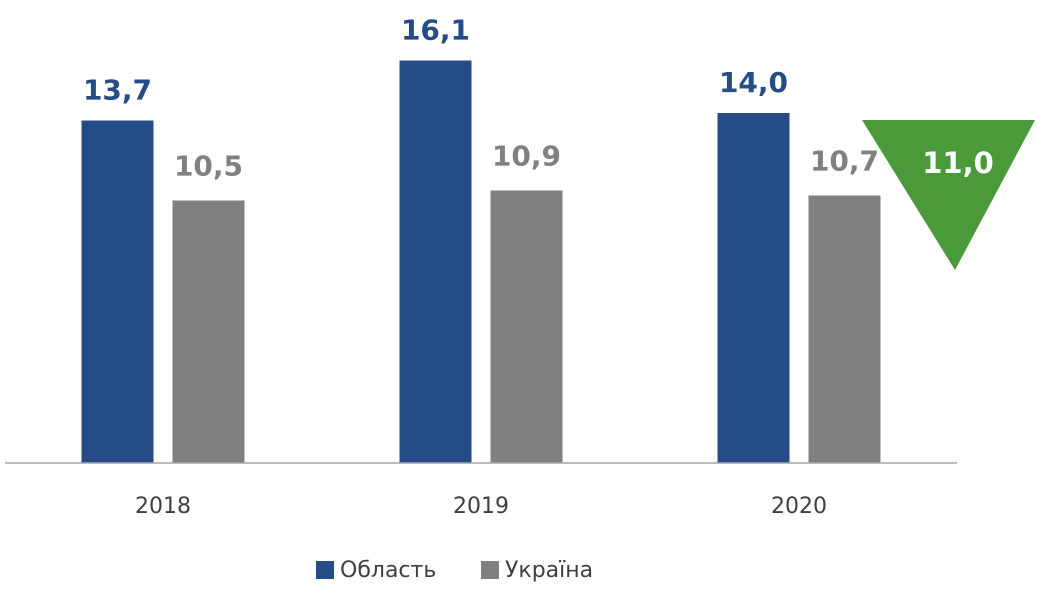  Describe the element at coordinates (948, 195) in the screenshot. I see `annotation-triangle` at that location.